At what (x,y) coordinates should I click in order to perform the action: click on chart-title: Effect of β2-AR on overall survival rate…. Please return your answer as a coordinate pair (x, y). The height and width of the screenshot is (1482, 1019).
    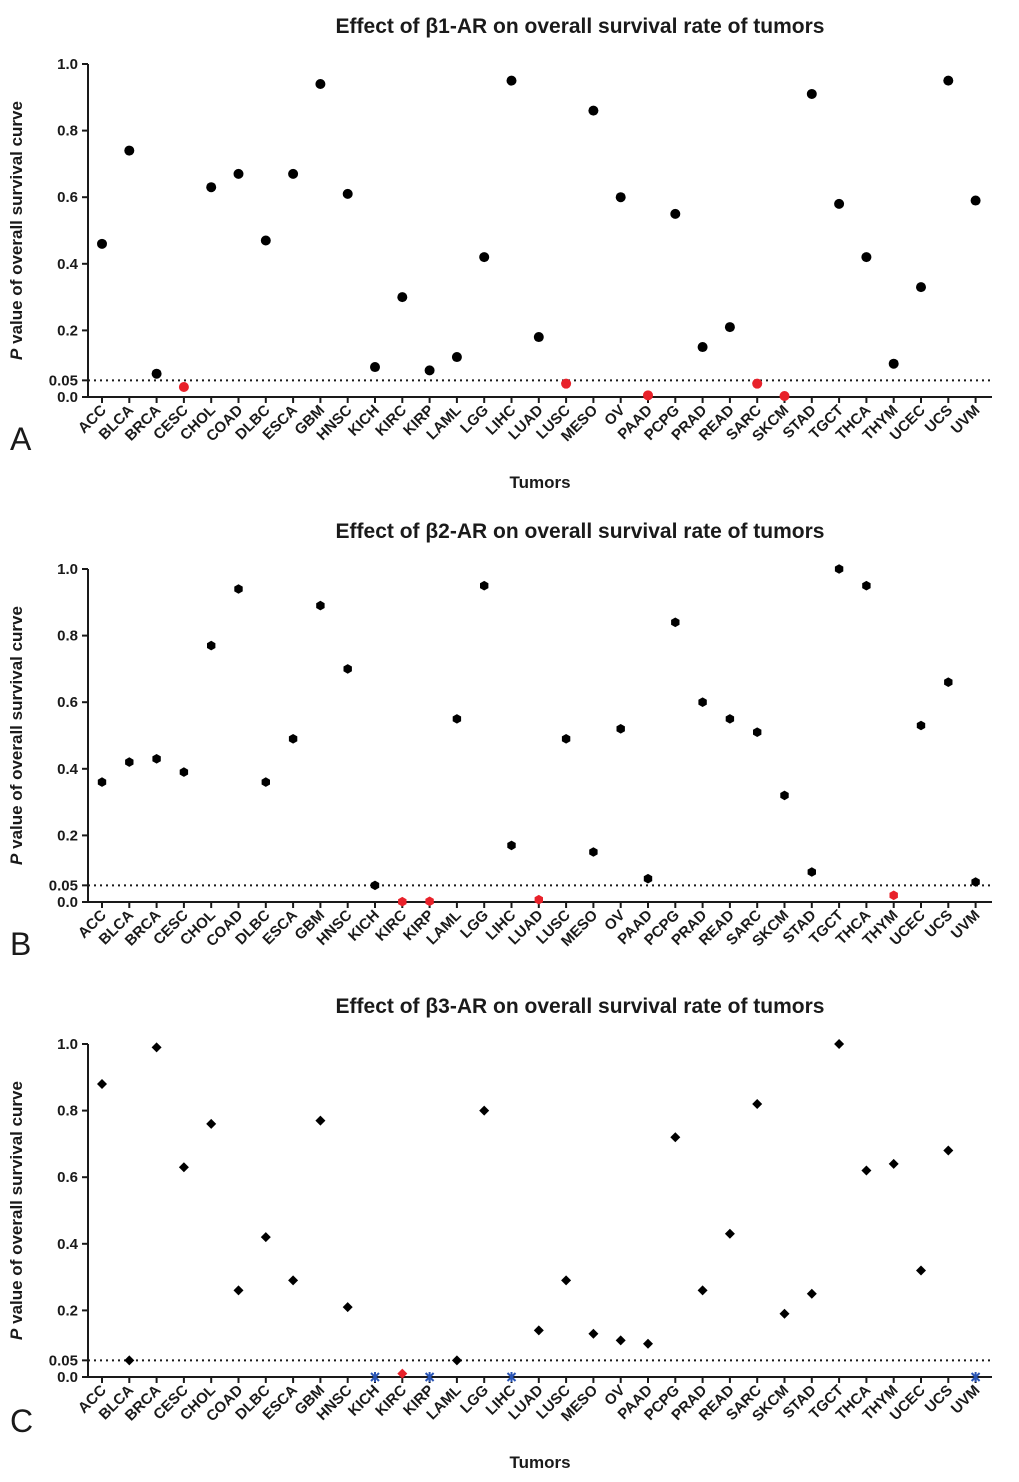
    Looking at the image, I should click on (580, 531).